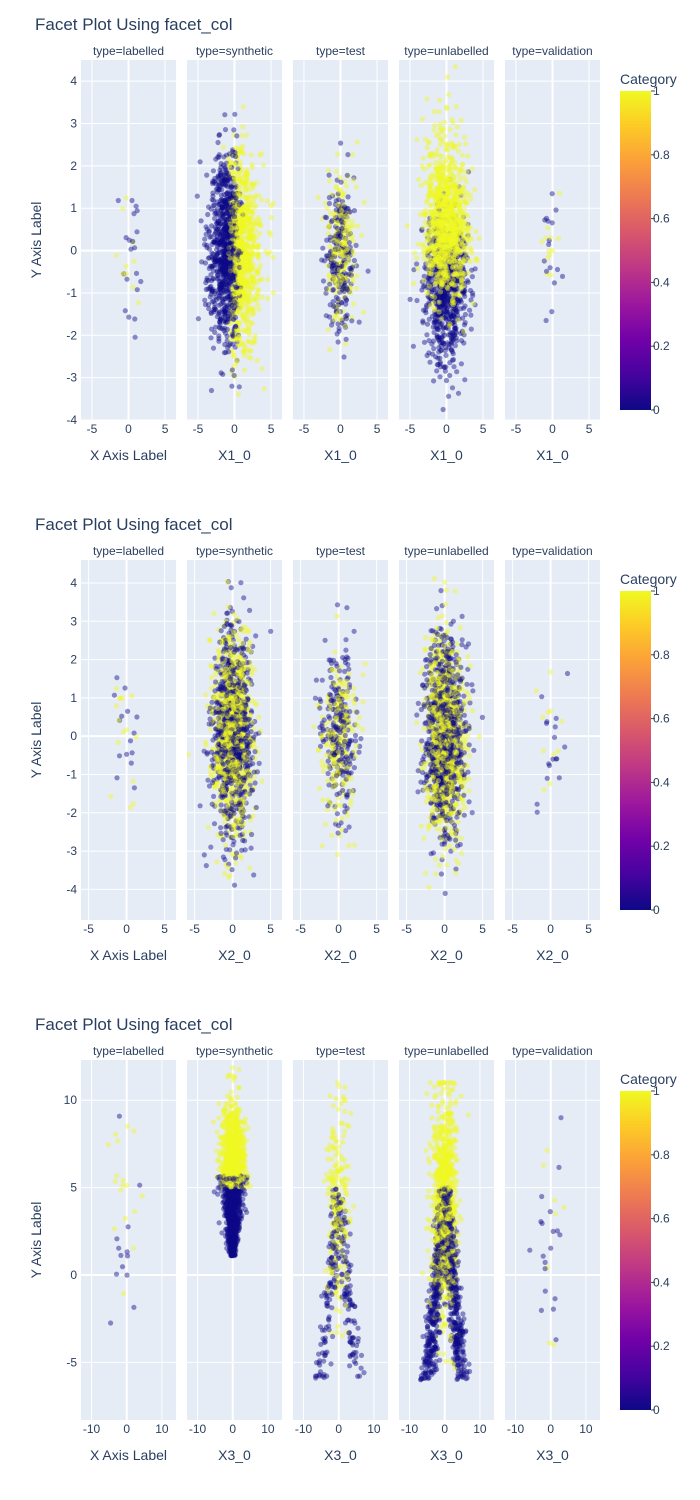 The width and height of the screenshot is (700, 1500). I want to click on facet-label: type=labelled, so click(128, 51).